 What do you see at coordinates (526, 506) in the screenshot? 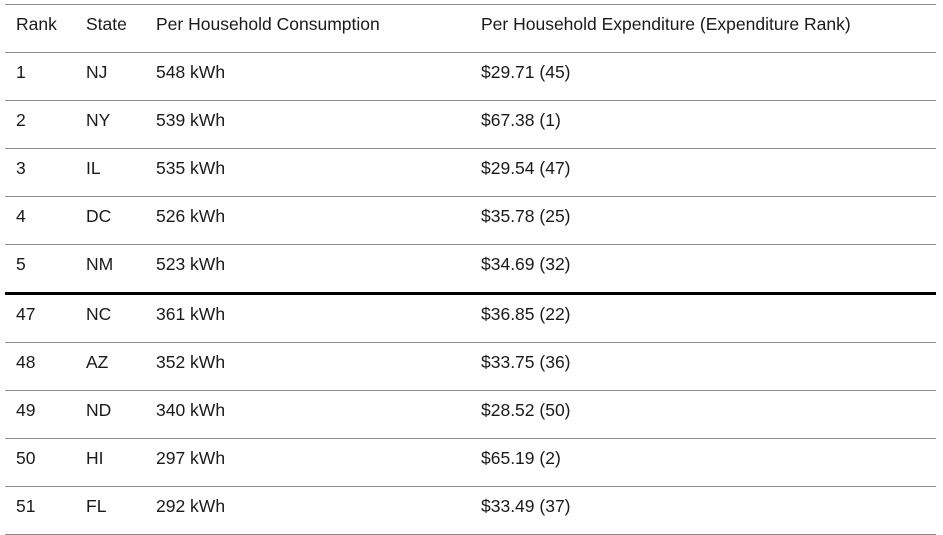
I see `cell-expenditure: $33.49 (37)` at bounding box center [526, 506].